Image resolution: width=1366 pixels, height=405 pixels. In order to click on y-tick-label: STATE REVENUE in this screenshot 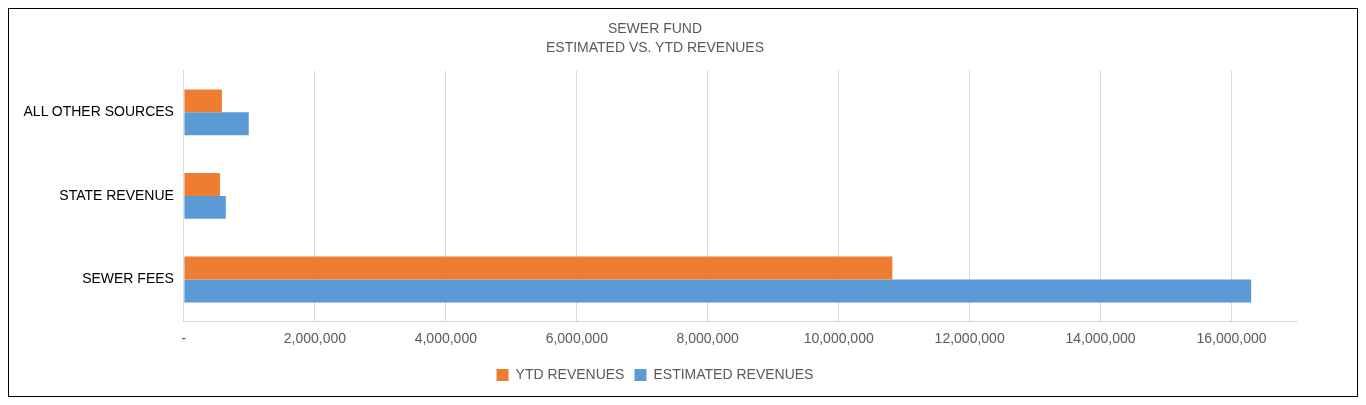, I will do `click(116, 194)`.